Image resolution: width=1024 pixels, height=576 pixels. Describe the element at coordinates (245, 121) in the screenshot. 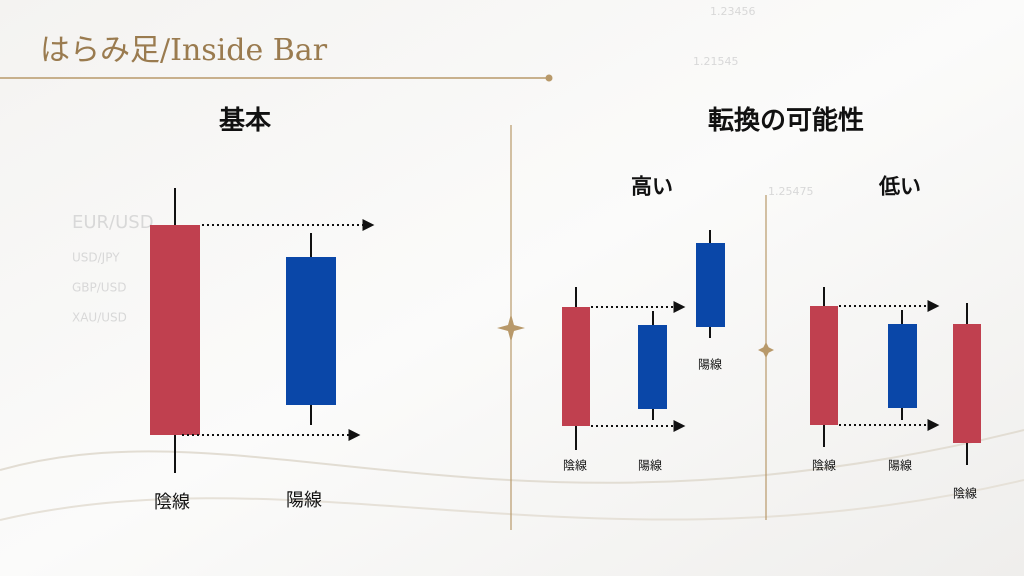

I see `section-heading: 基本` at that location.